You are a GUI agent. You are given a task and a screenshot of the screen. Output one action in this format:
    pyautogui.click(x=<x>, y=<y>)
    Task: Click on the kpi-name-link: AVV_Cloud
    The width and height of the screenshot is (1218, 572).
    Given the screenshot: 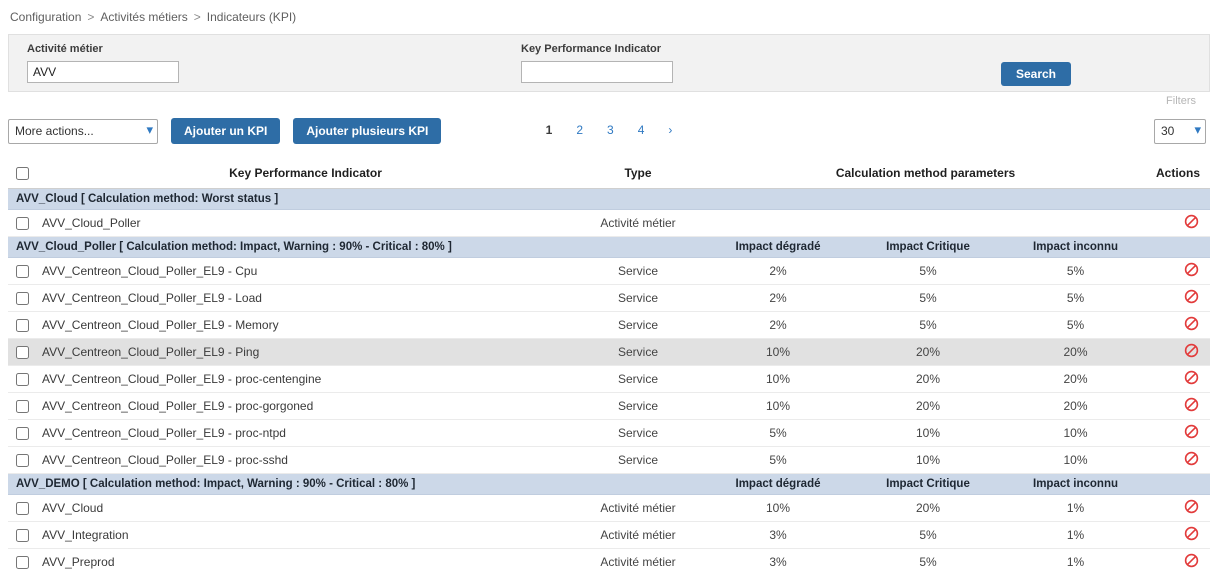 What is the action you would take?
    pyautogui.click(x=305, y=508)
    